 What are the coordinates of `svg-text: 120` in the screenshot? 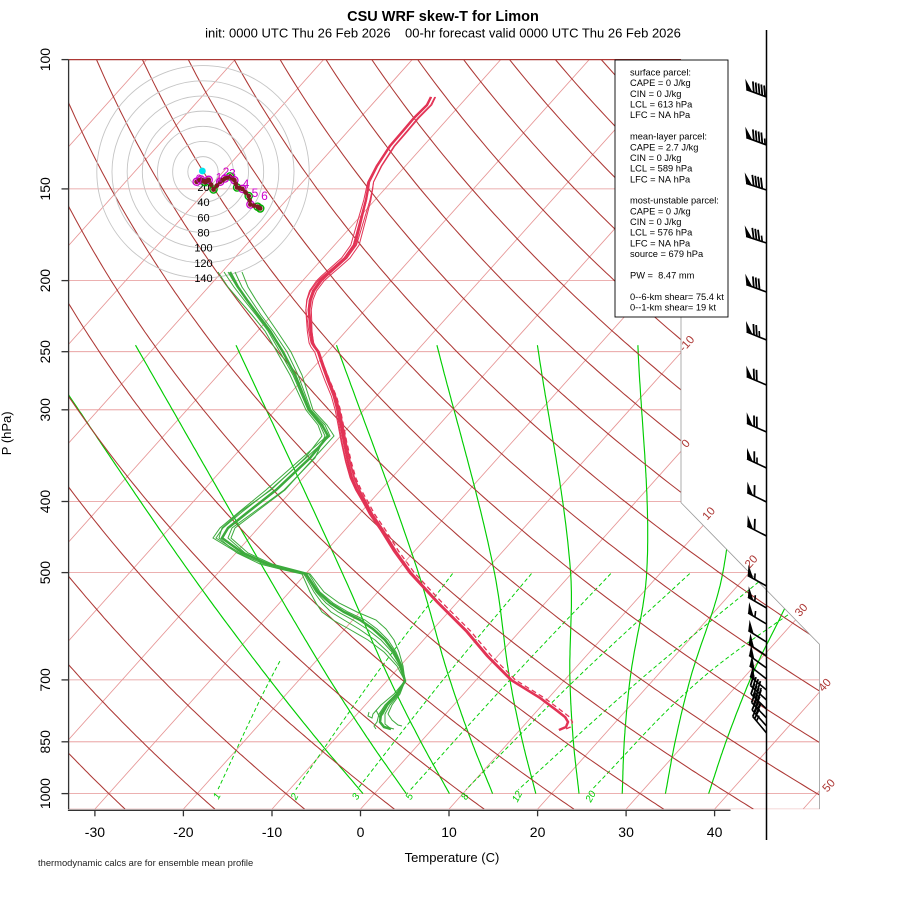 It's located at (203, 264).